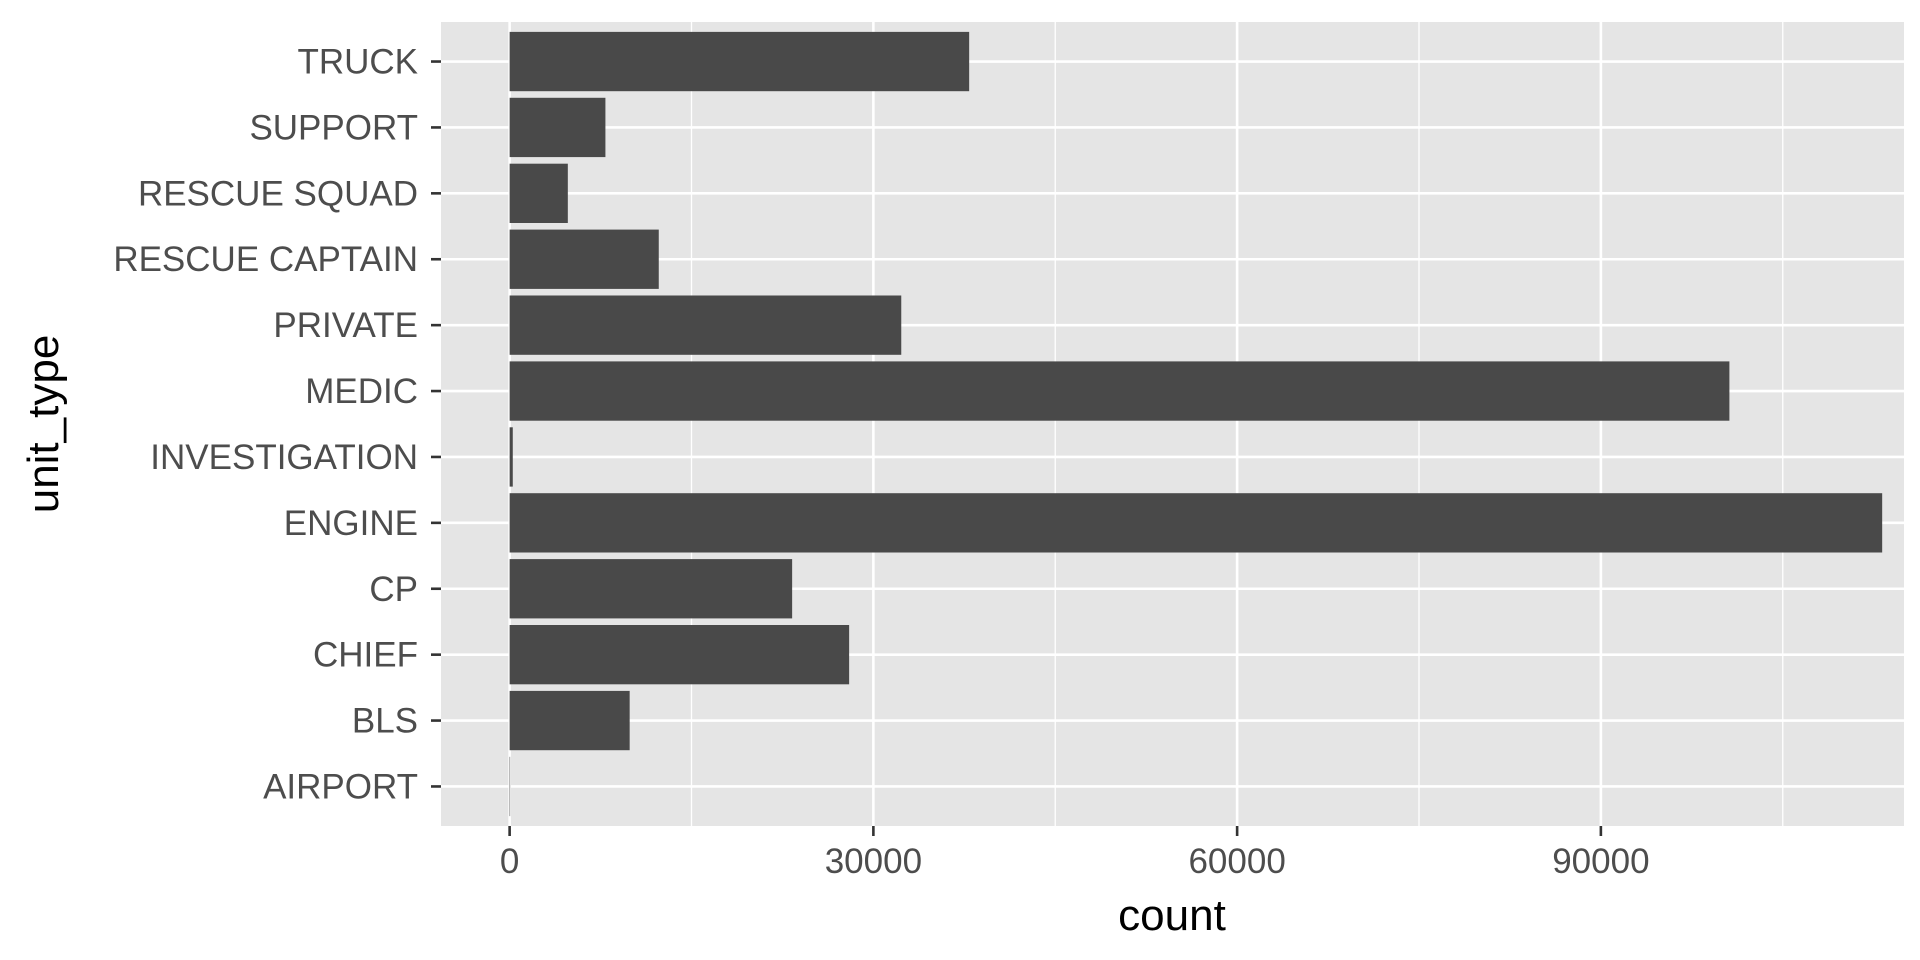 Image resolution: width=1920 pixels, height=960 pixels. Describe the element at coordinates (357, 62) in the screenshot. I see `y-tick-label: TRUCK` at that location.